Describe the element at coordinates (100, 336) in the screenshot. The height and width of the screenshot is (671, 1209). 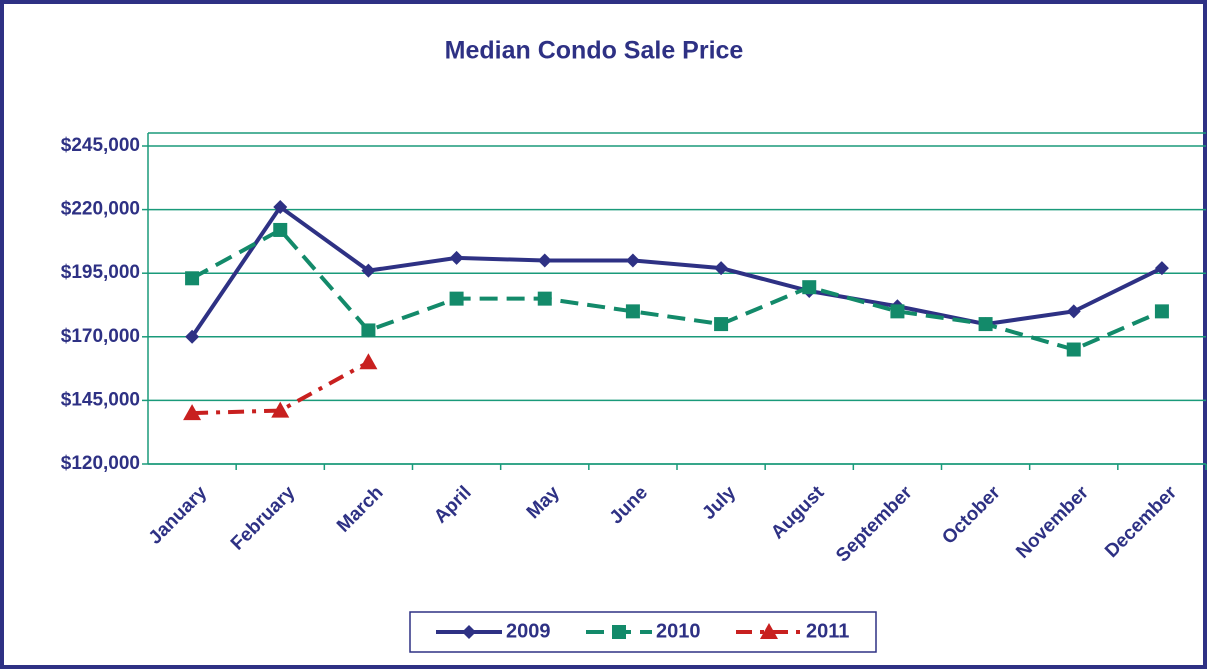
I see `y-tick-label: $170,000` at that location.